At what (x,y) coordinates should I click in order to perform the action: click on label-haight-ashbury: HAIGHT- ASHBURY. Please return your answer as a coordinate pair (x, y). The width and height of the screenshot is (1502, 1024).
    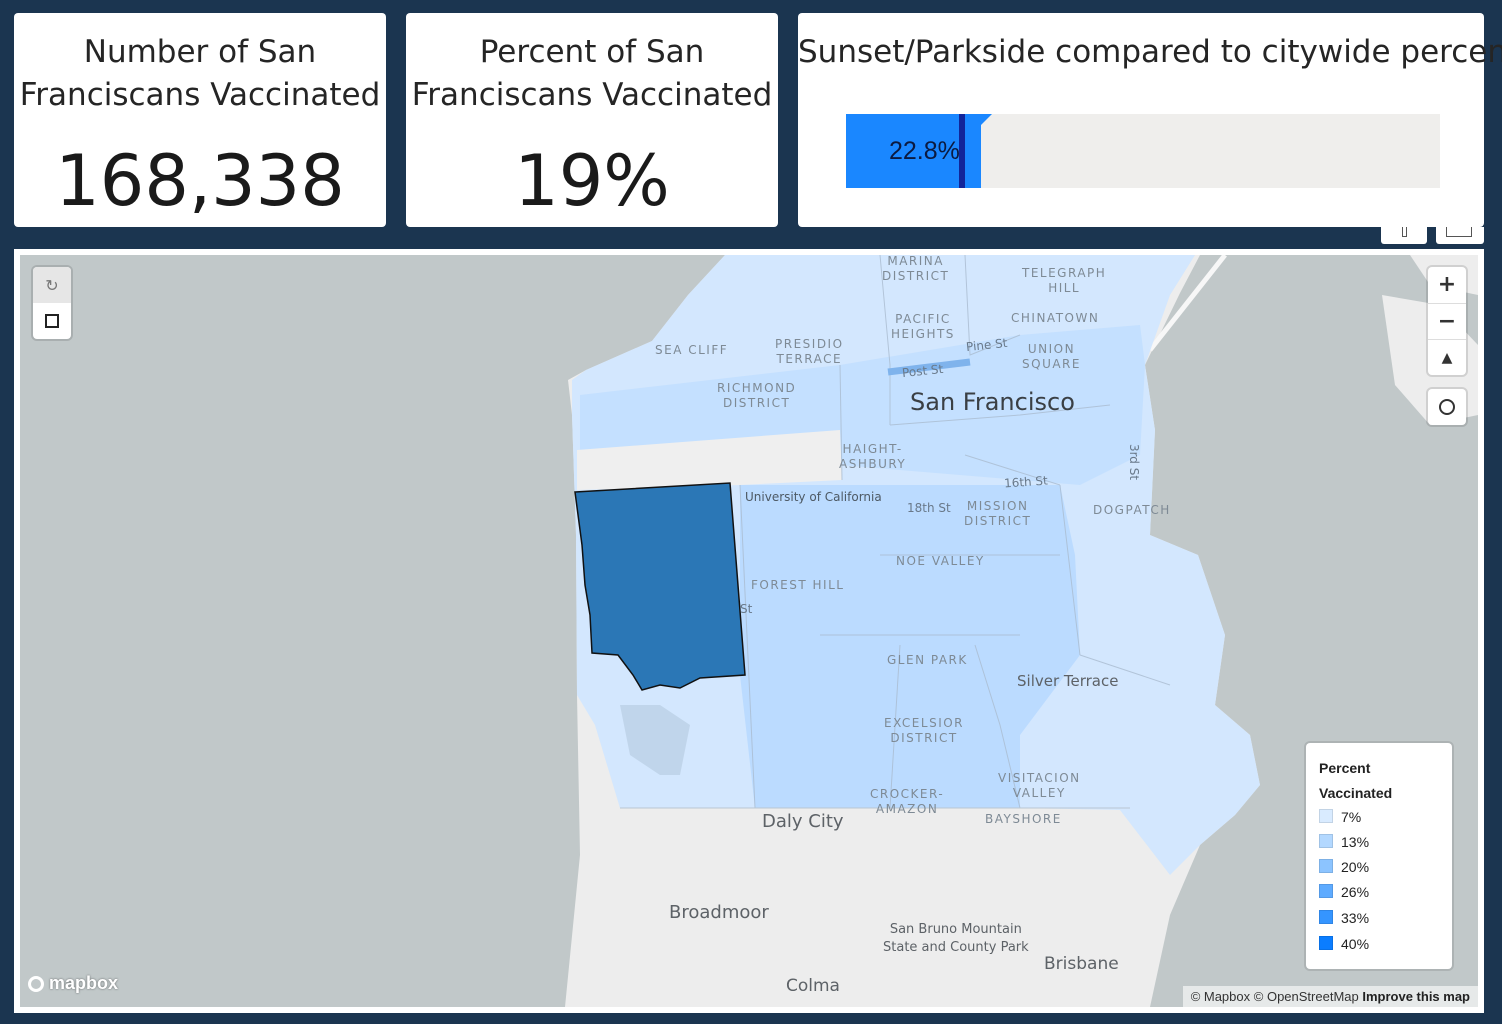
    Looking at the image, I should click on (872, 457).